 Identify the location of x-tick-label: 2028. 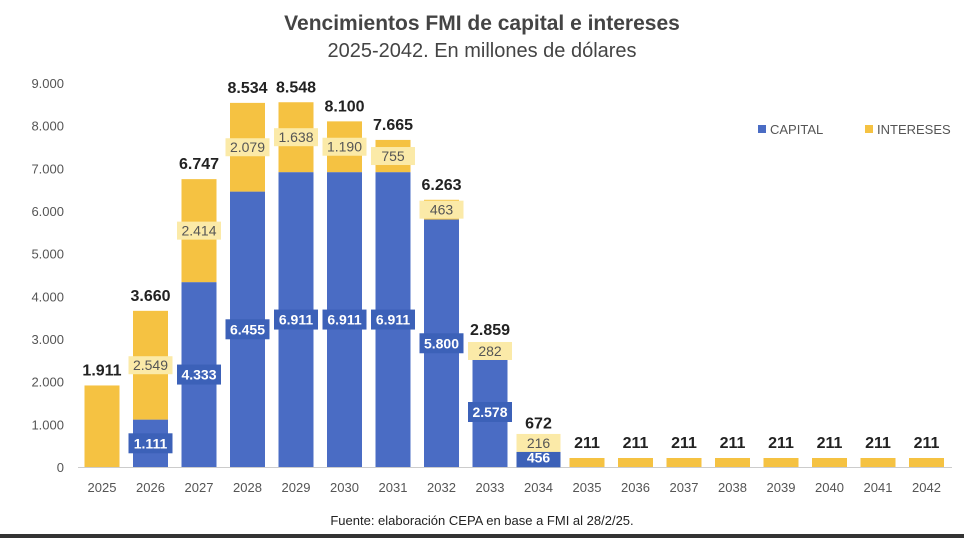
(247, 487).